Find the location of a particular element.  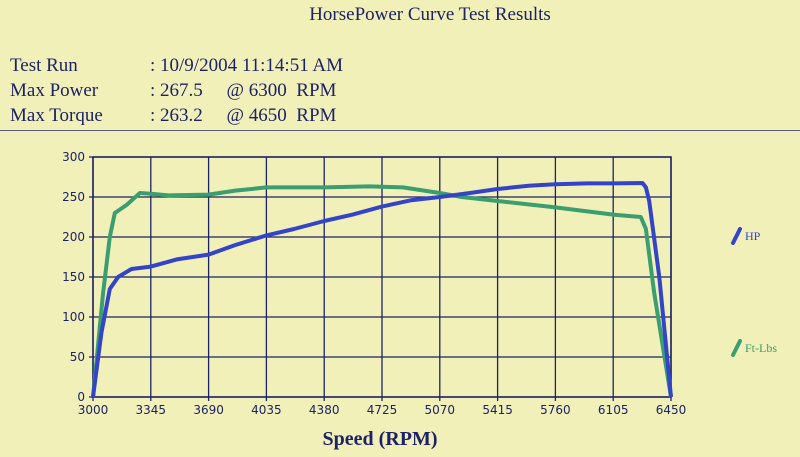

x-tick-label: 5415 is located at coordinates (497, 410).